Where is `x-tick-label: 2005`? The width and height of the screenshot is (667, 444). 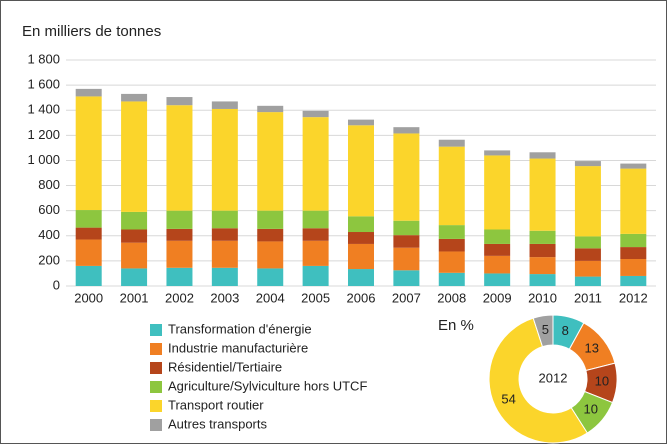 x-tick-label: 2005 is located at coordinates (315, 297).